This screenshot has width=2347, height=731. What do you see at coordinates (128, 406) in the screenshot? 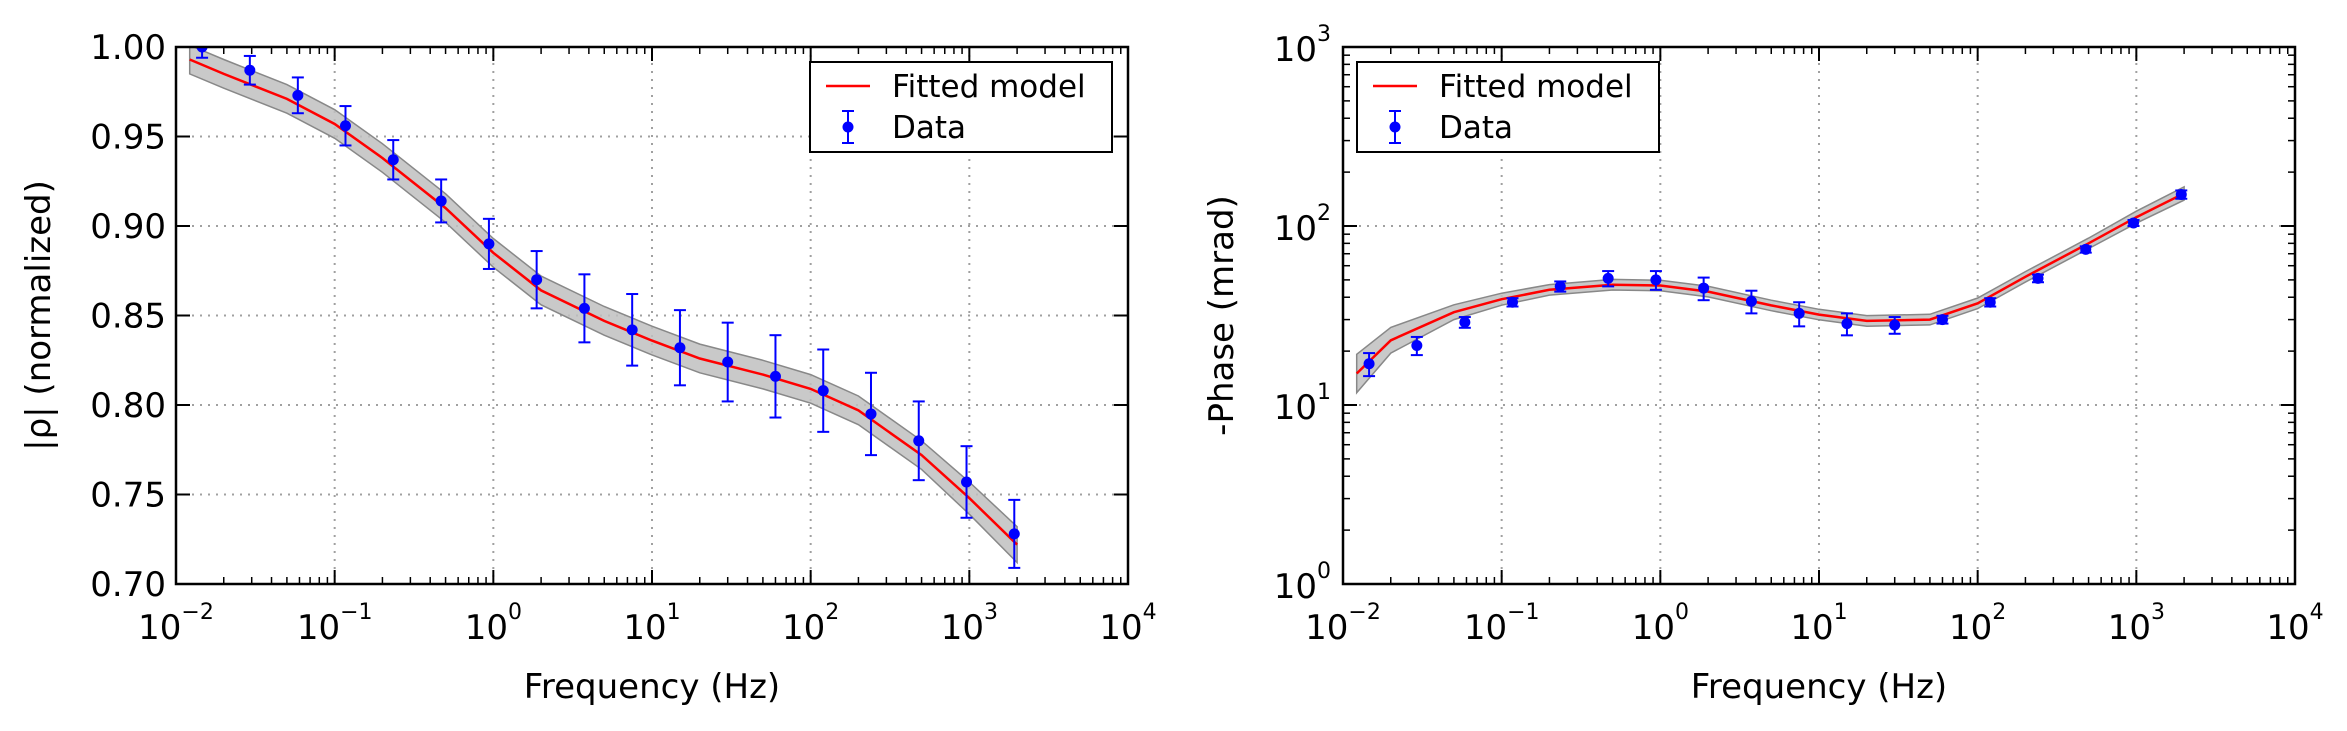
I see `y-tick-label: 0.80` at bounding box center [128, 406].